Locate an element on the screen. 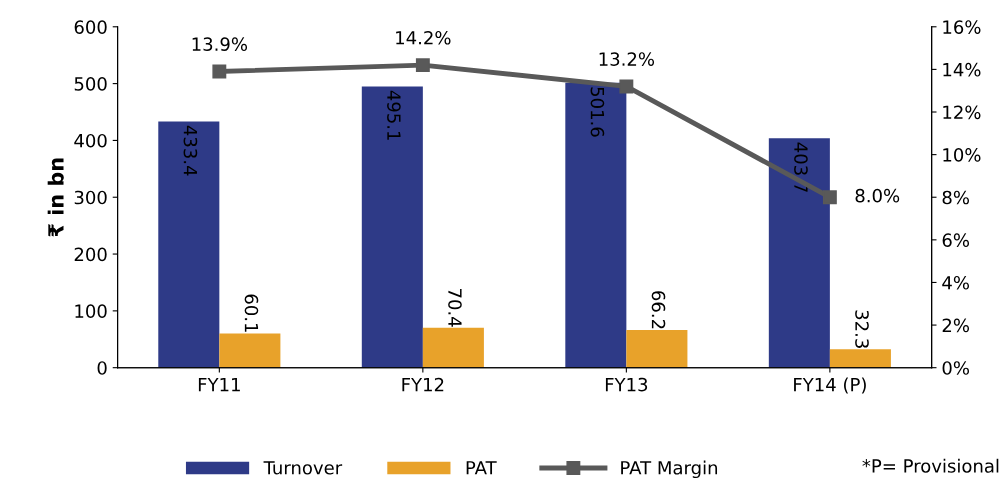 This screenshot has width=1005, height=487. legend-label: PAT is located at coordinates (481, 468).